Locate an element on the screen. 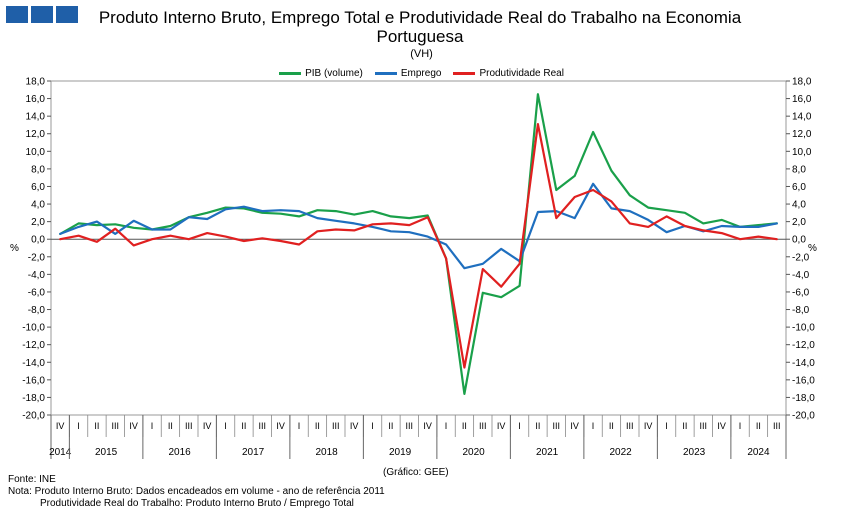  y-tick-label-right: -18,0 is located at coordinates (803, 398).